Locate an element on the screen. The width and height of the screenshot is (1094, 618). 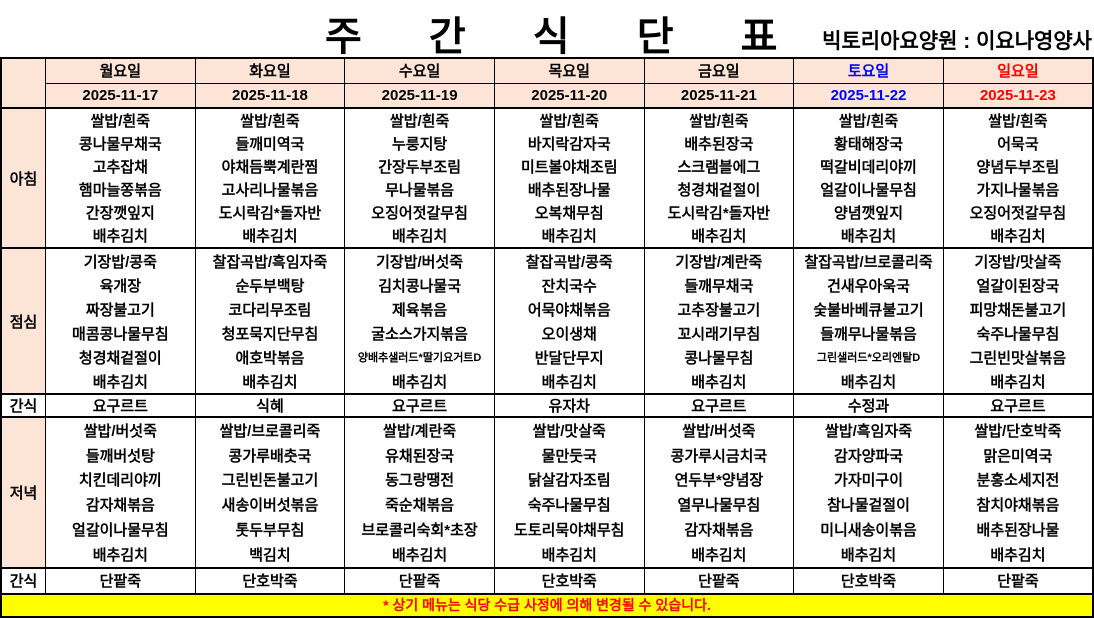
snack2-cell-6: 단호박죽 is located at coordinates (868, 580).